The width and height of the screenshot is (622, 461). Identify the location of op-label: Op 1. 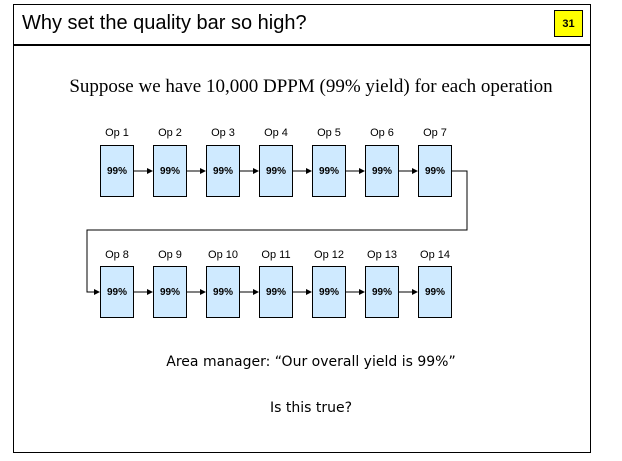
(117, 133).